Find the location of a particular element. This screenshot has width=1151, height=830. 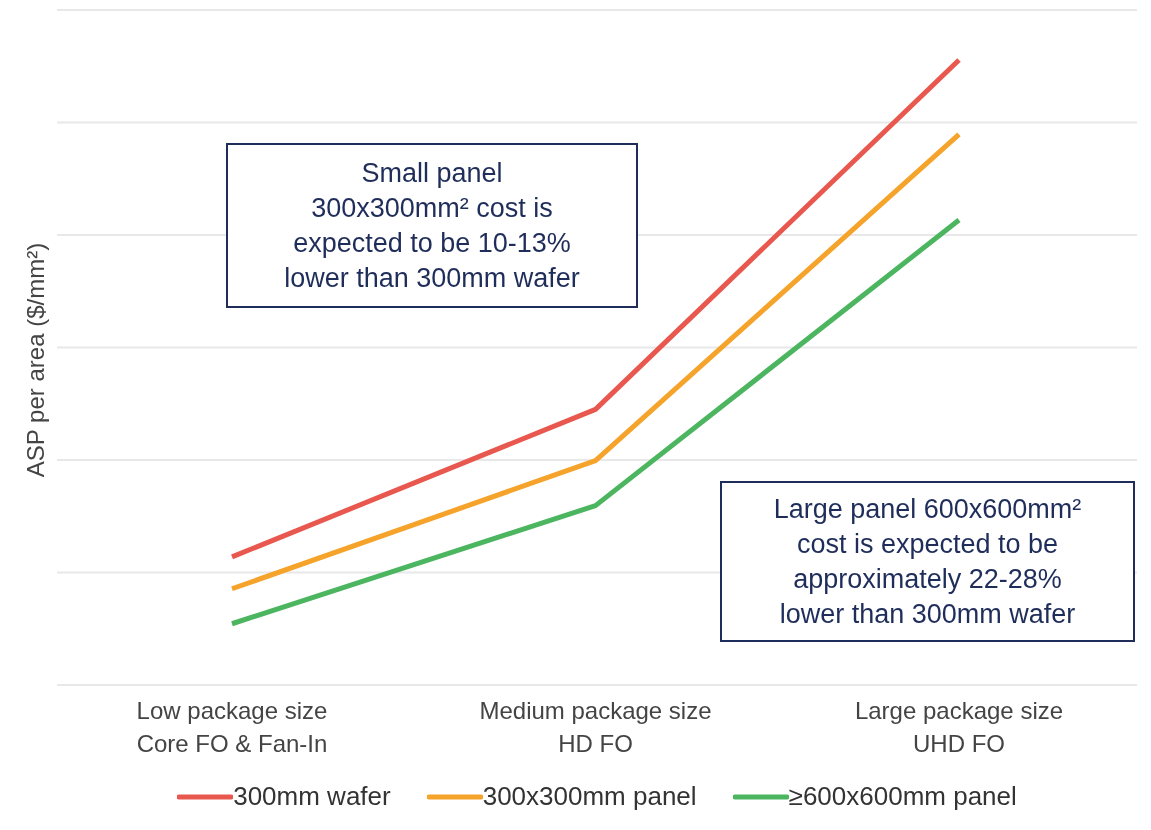

legend-label: 300x300mm panel is located at coordinates (589, 796).